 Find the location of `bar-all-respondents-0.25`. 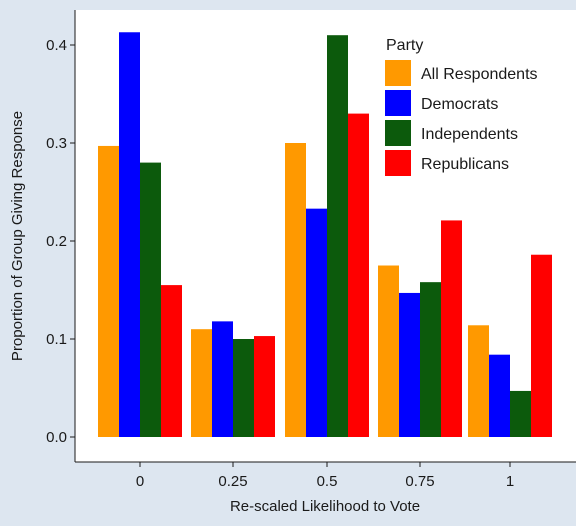

bar-all-respondents-0.25 is located at coordinates (201, 383).